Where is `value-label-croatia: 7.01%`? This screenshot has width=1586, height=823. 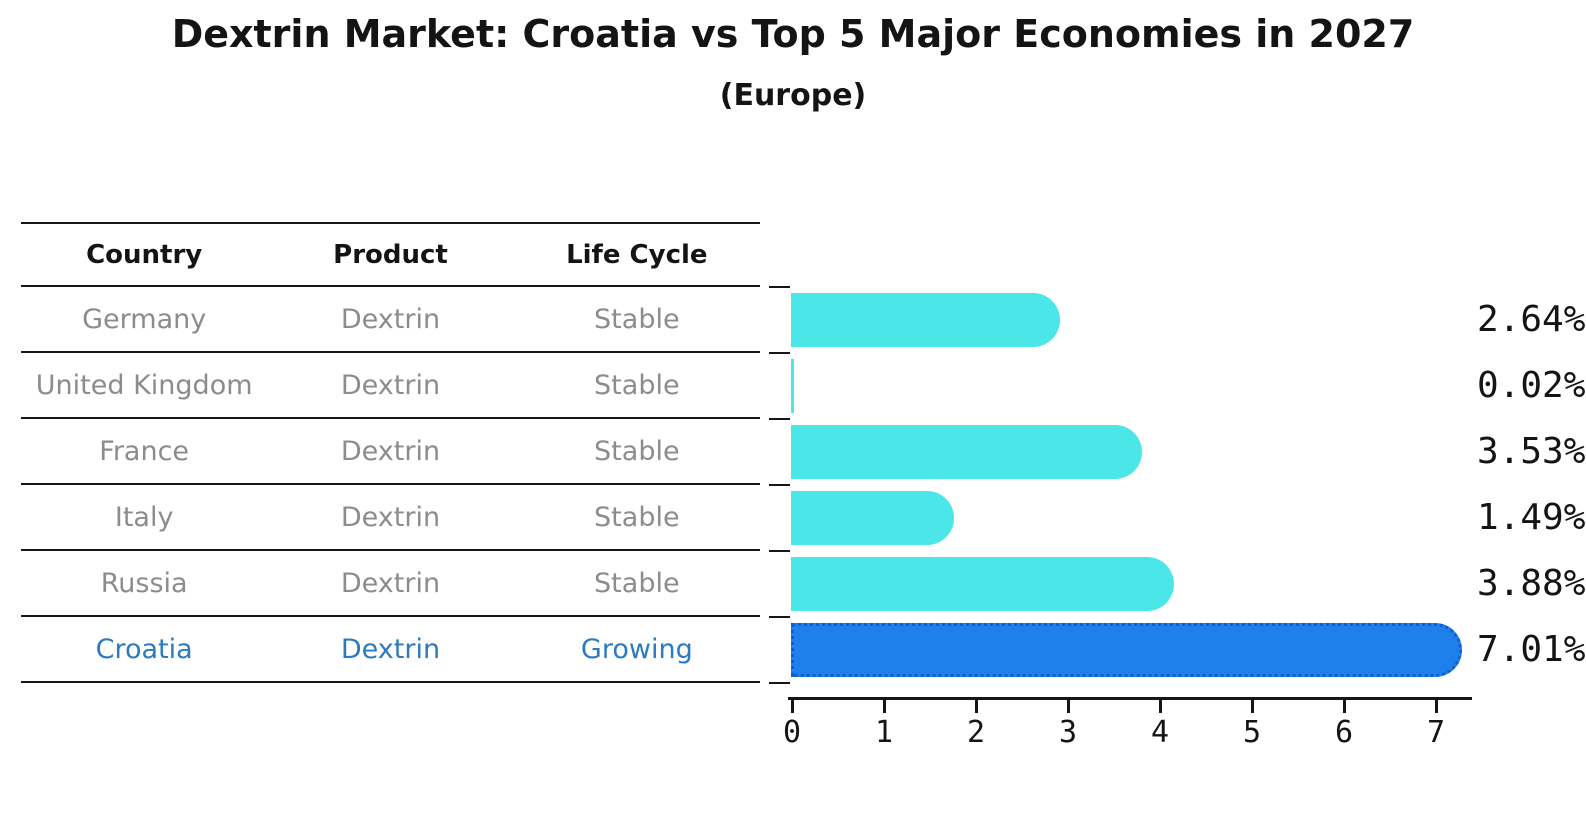 value-label-croatia: 7.01% is located at coordinates (1531, 649).